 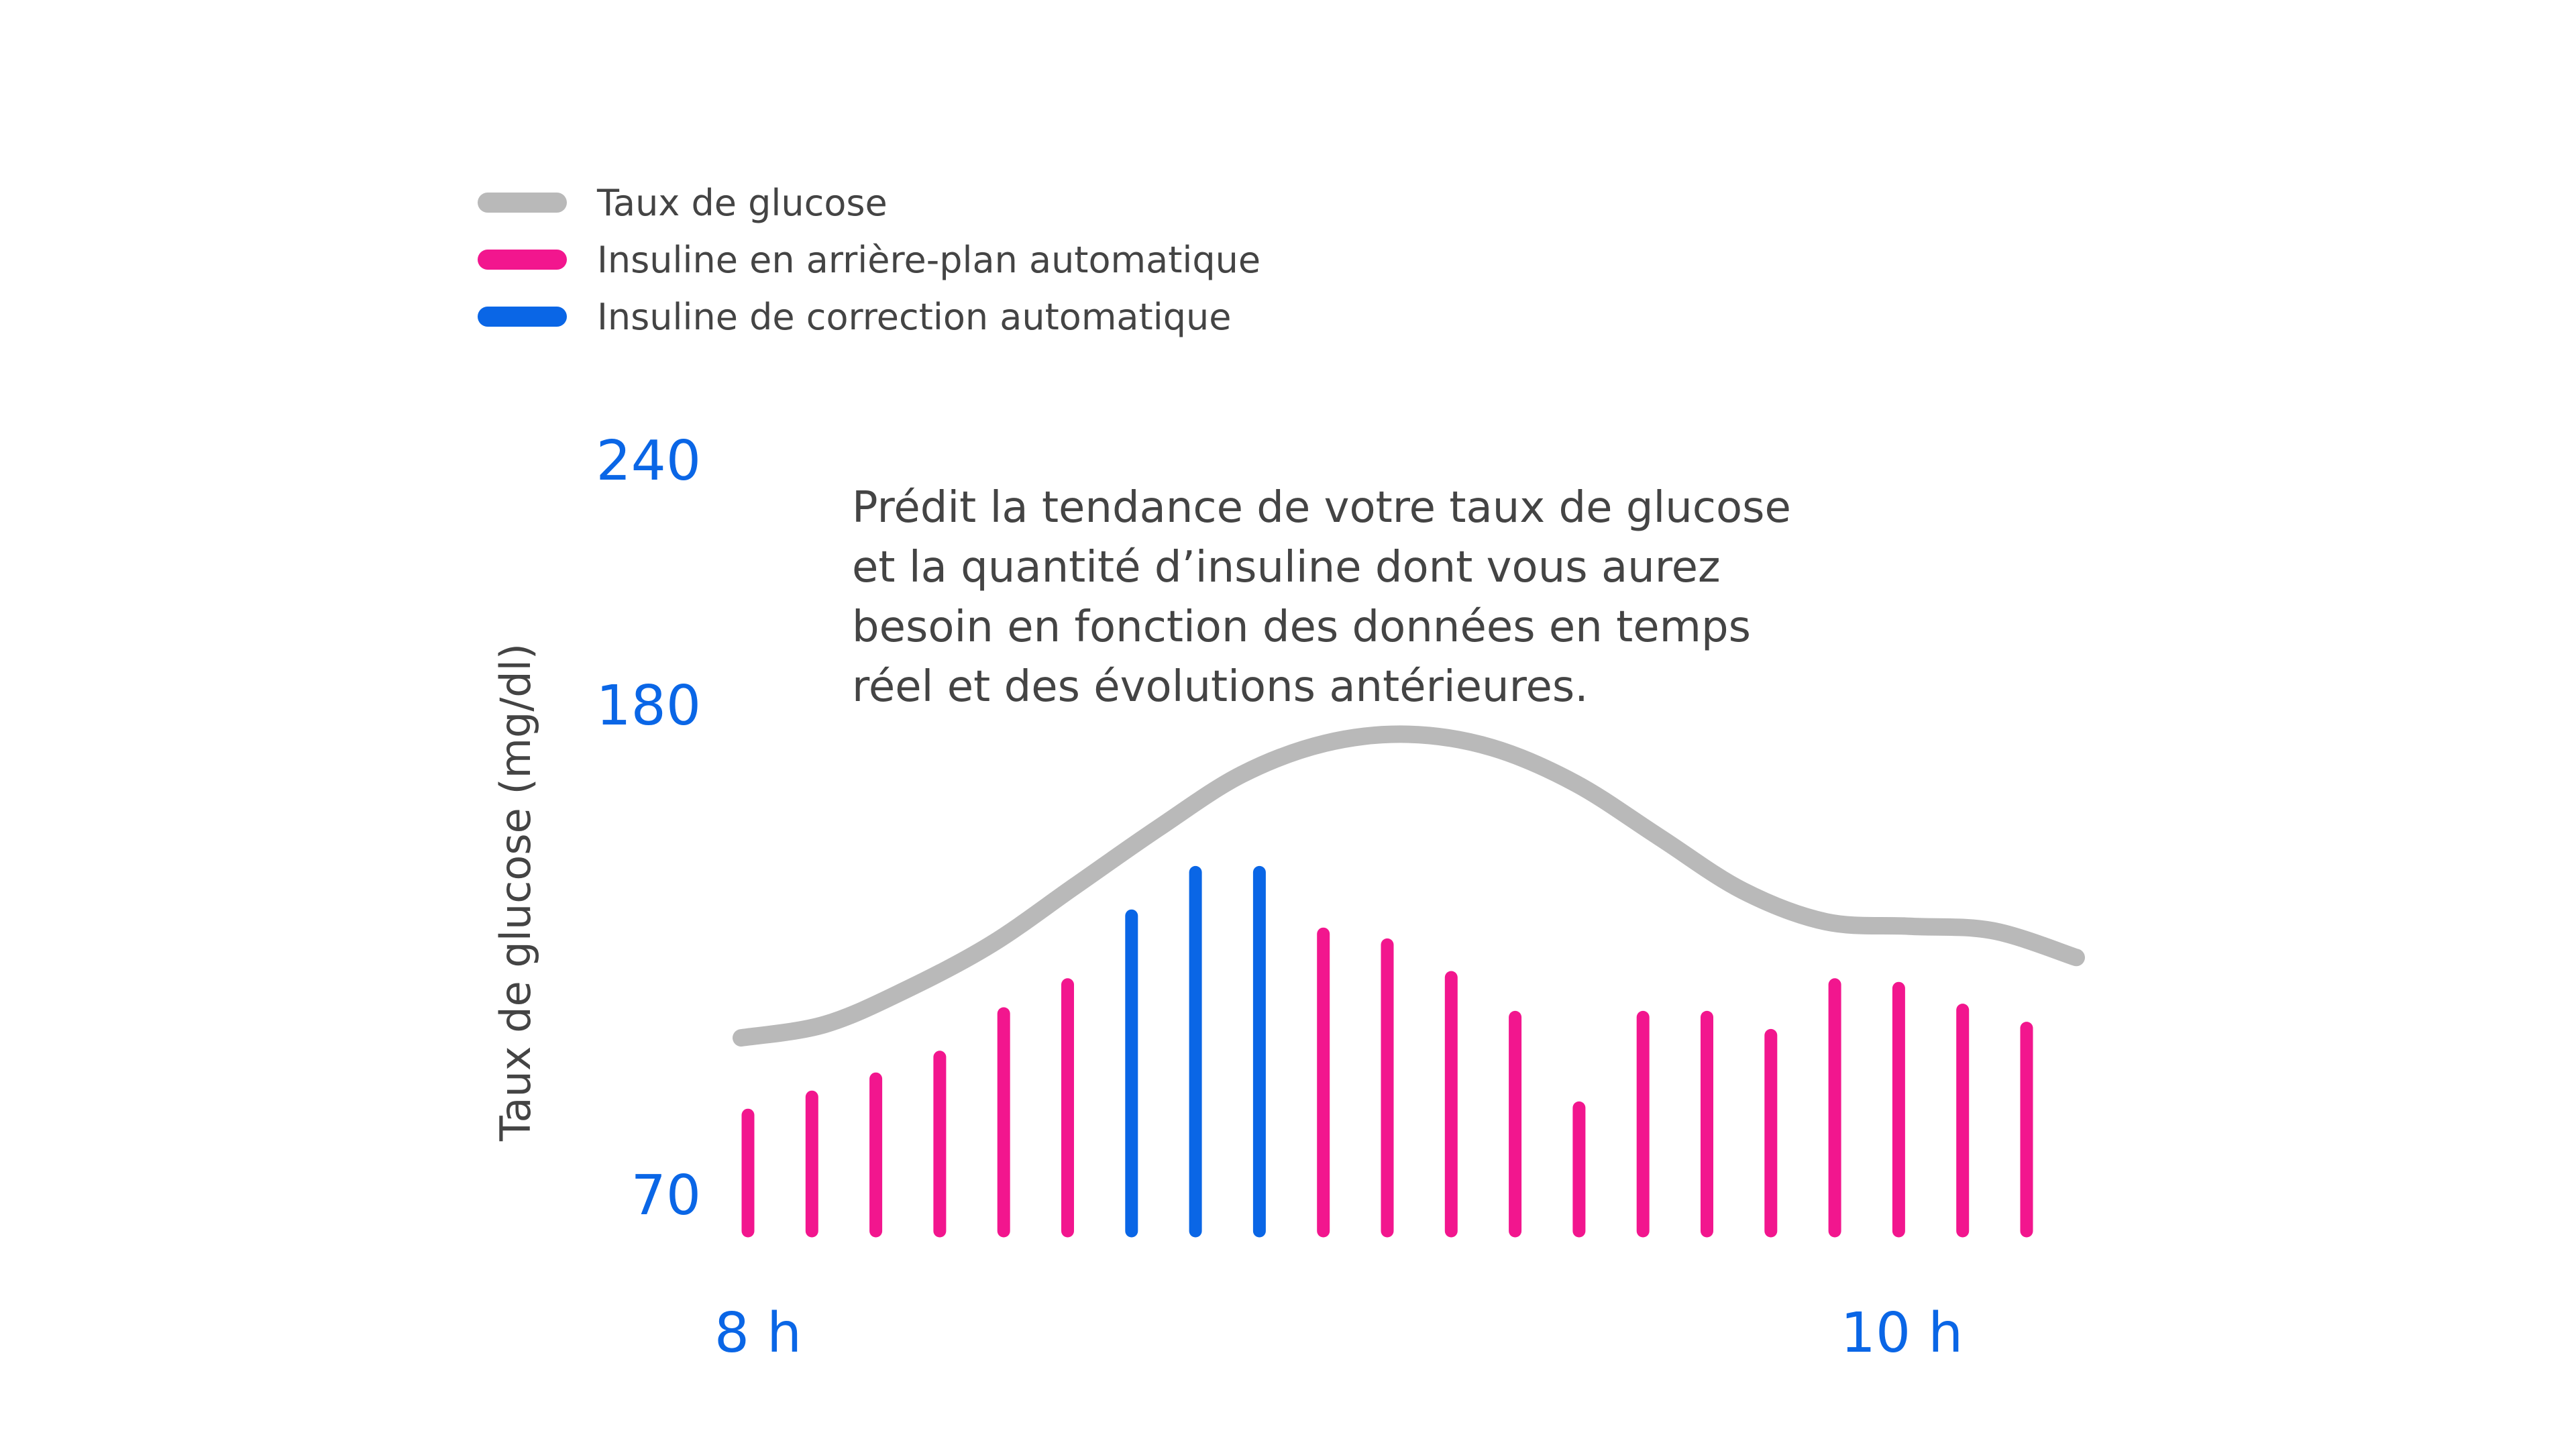 I want to click on annotation-line-2: besoin en fonction des données en temps, so click(x=1301, y=627).